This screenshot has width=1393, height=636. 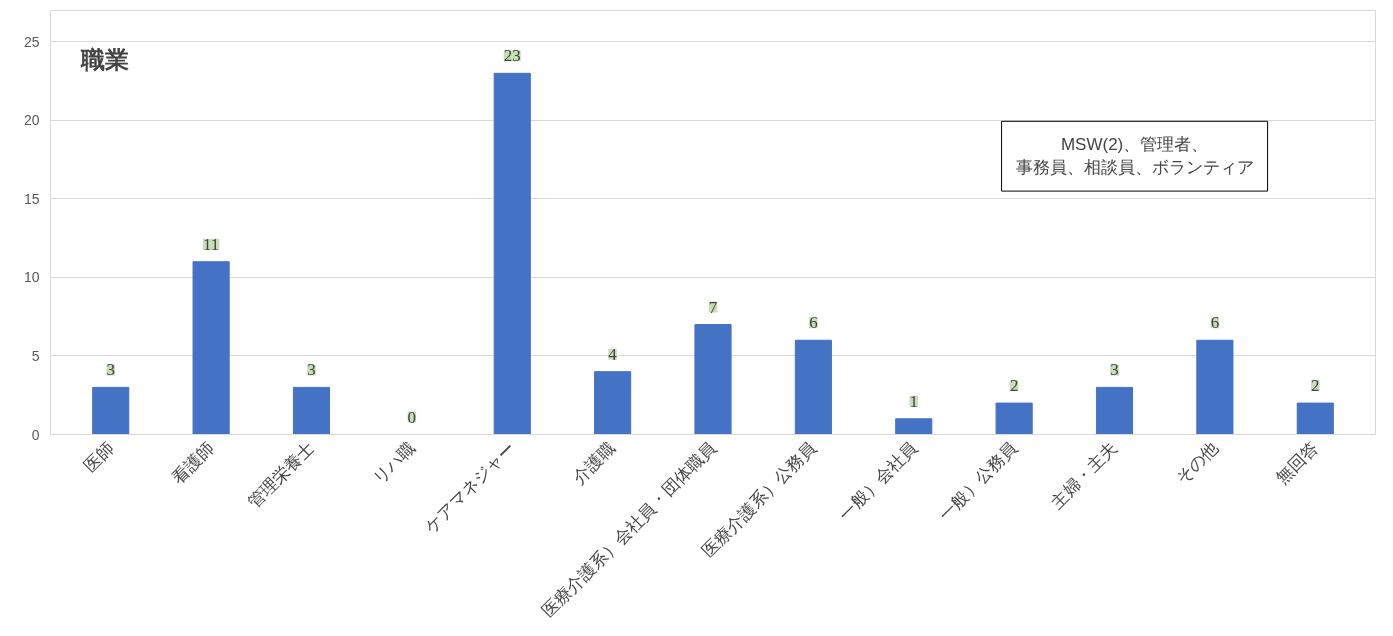 I want to click on x-tick-label: 一般）会社員, so click(x=877, y=481).